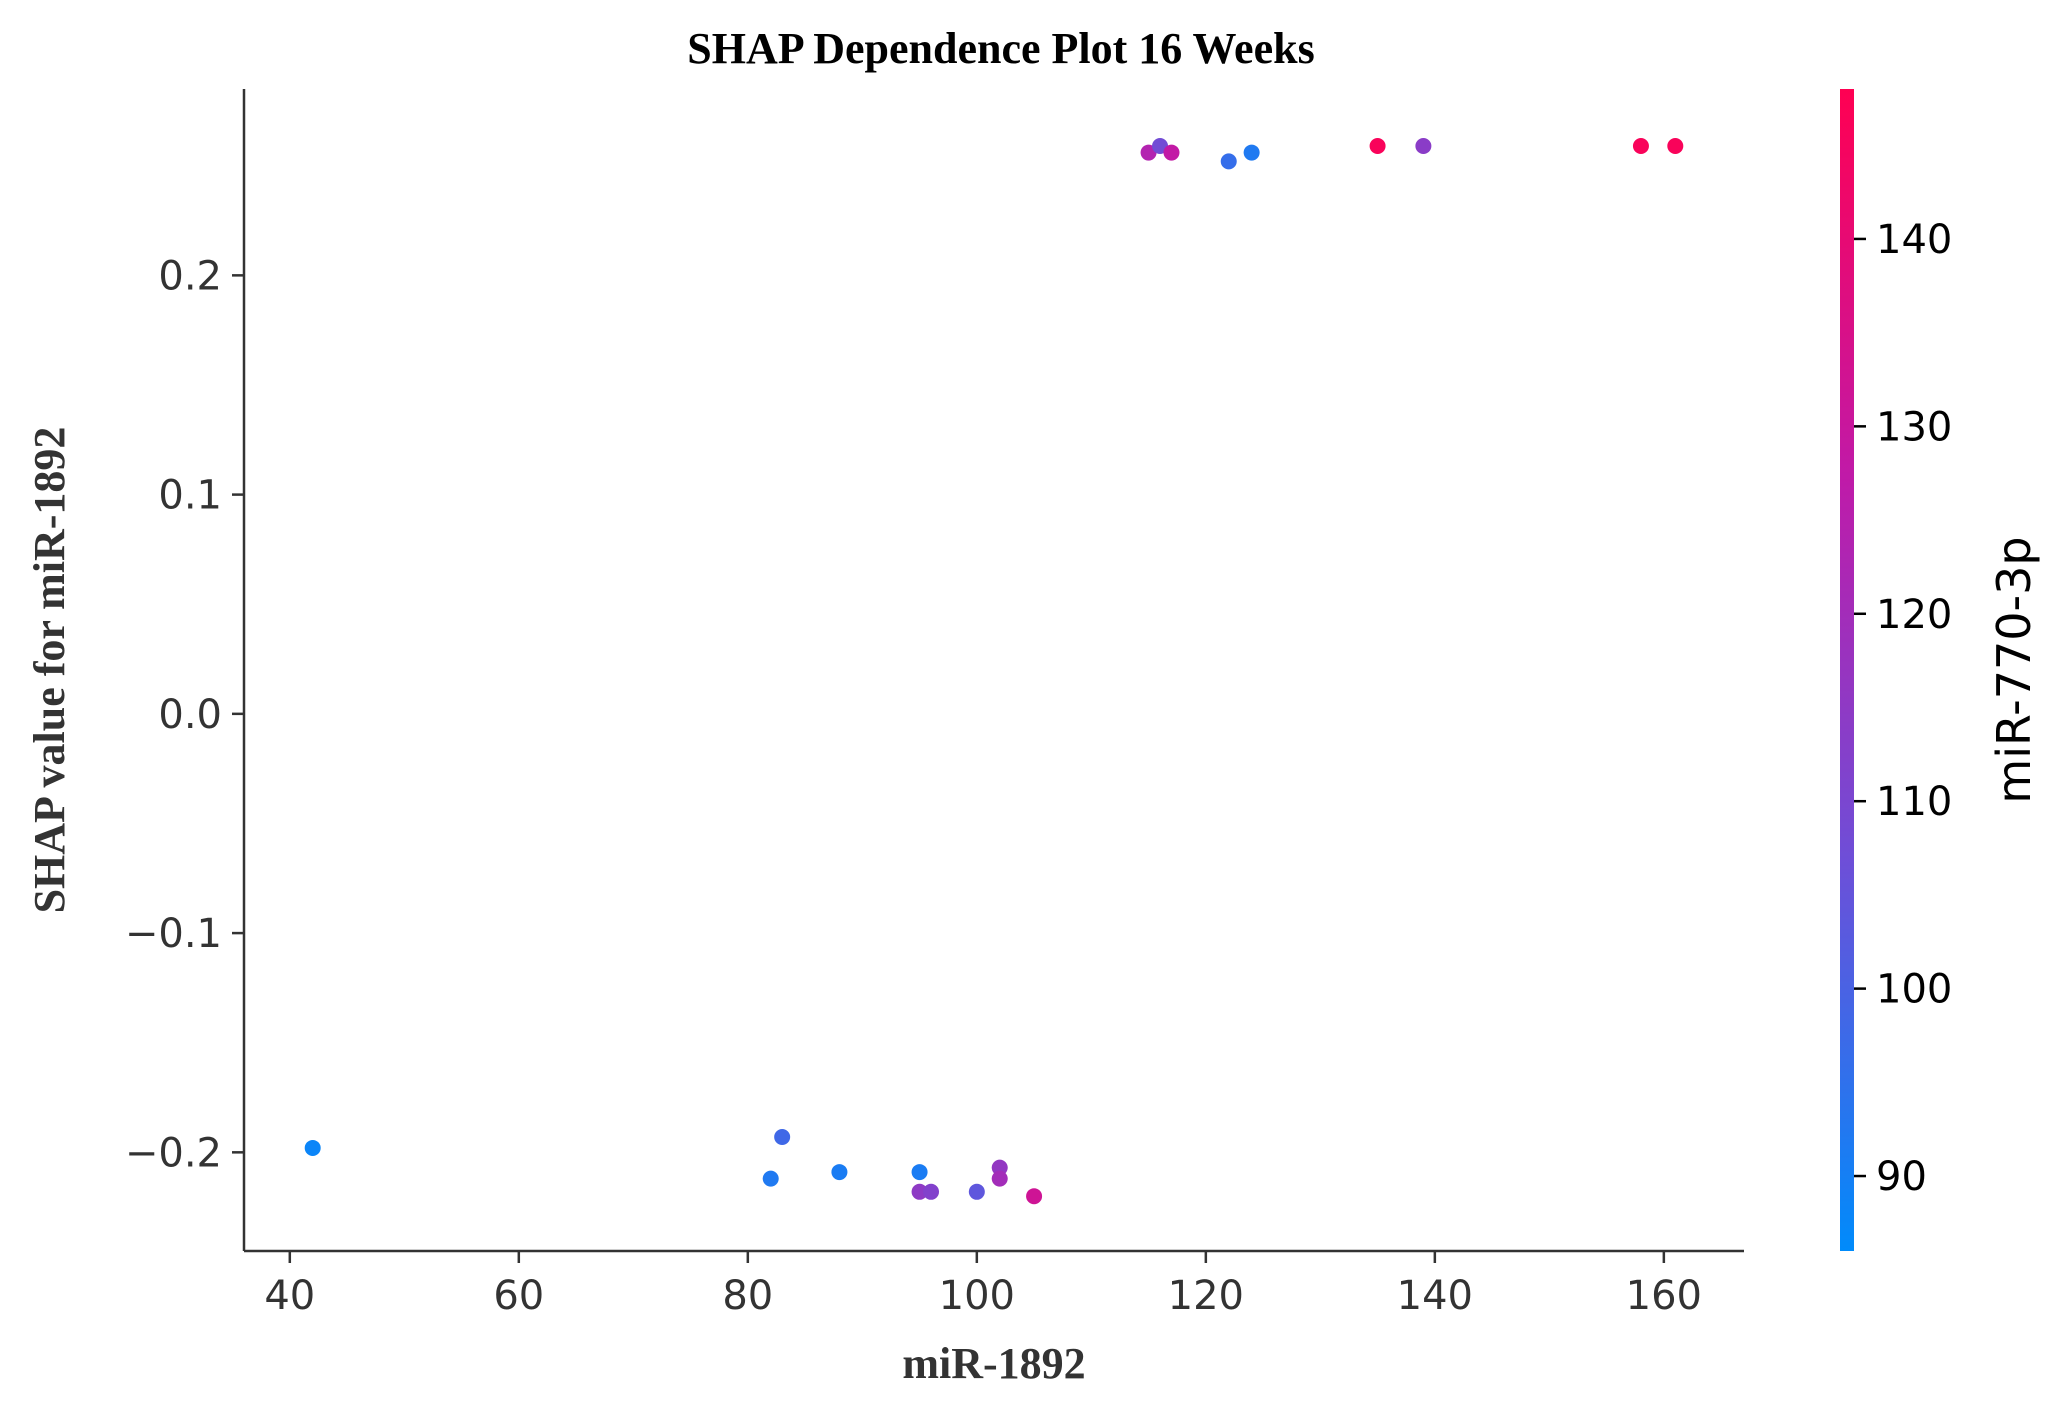 The height and width of the screenshot is (1410, 2052). I want to click on x-tick-label: 140, so click(1435, 1296).